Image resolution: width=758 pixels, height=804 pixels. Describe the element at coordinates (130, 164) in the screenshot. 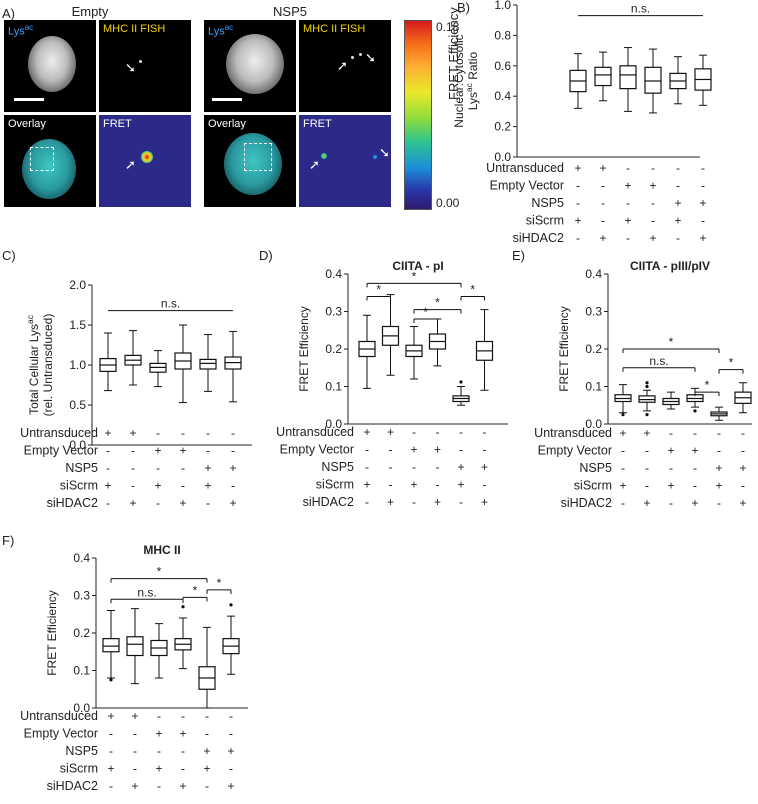

I see `arrow-icon: ➚` at that location.